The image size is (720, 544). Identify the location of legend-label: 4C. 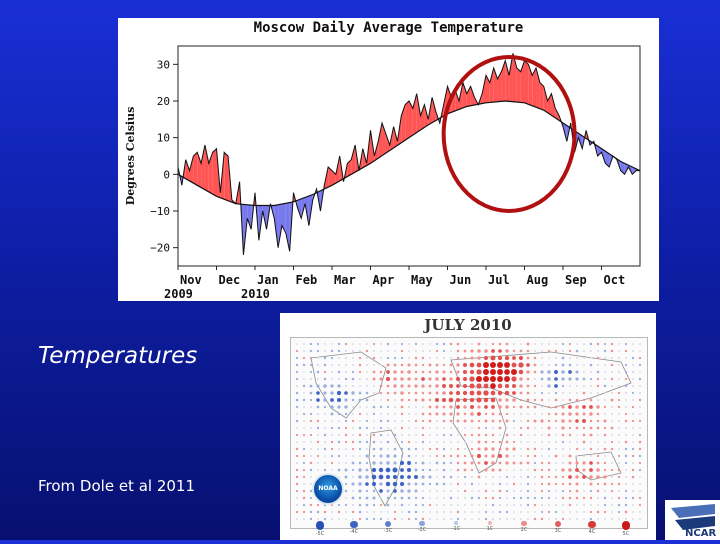
(592, 532).